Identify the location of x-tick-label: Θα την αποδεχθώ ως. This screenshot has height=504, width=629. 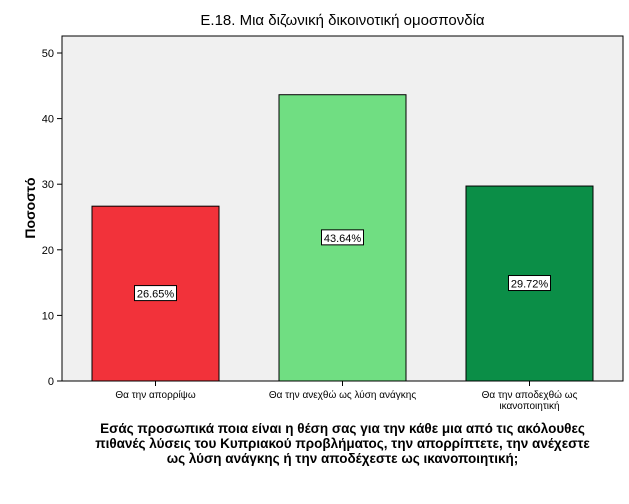
(530, 395).